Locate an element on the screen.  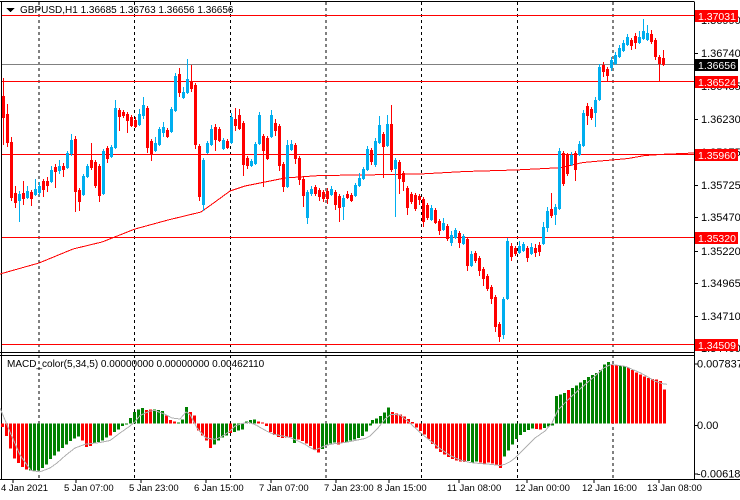
svg-text: -0.0061836 is located at coordinates (718, 475).